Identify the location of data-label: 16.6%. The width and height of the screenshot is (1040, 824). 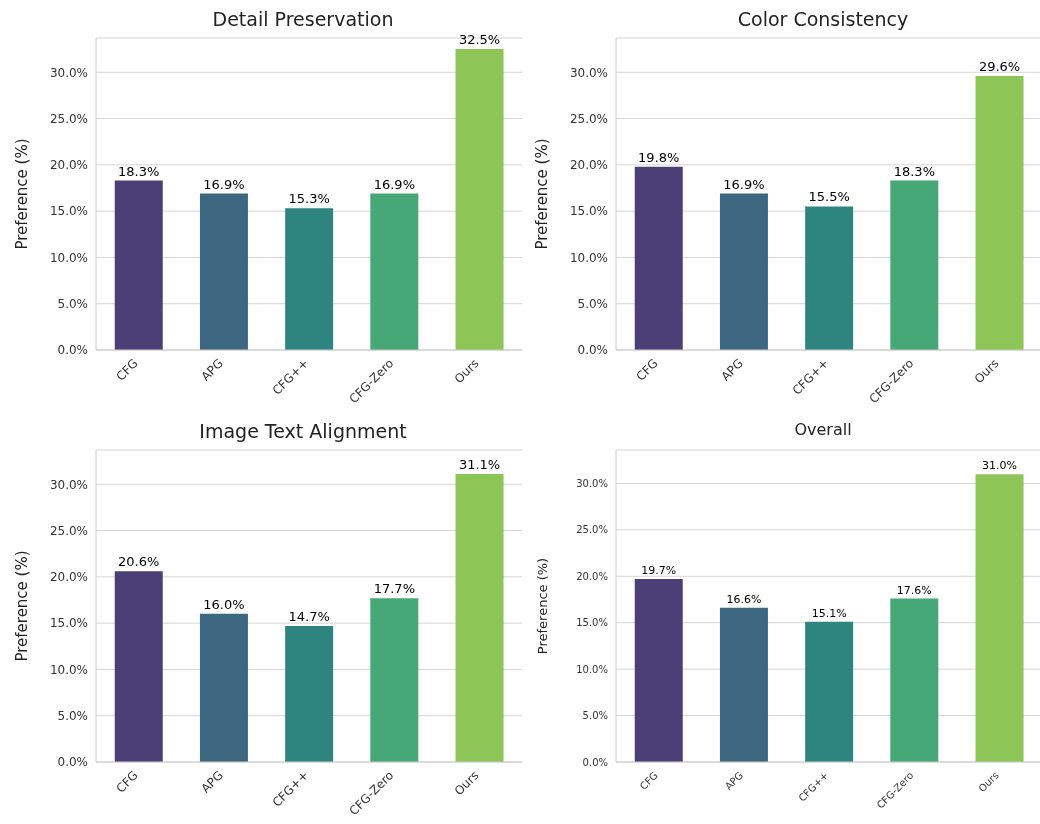
(744, 599).